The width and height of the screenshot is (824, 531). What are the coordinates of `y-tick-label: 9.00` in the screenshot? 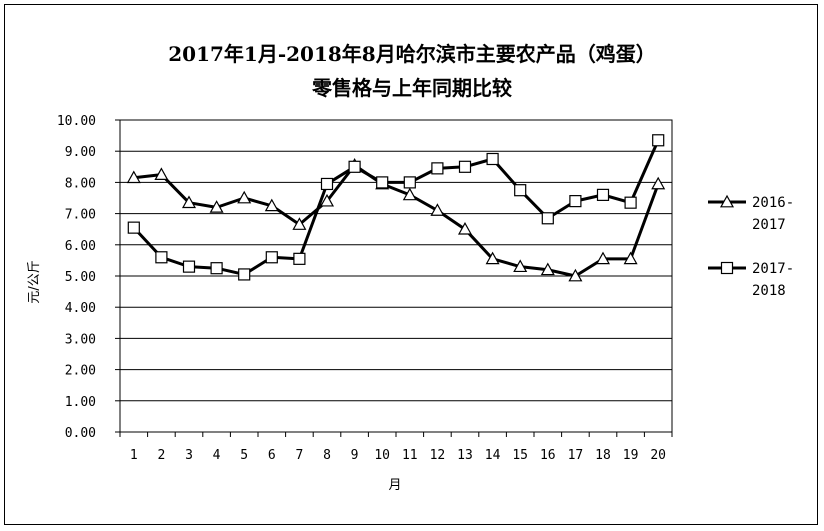 It's located at (80, 152).